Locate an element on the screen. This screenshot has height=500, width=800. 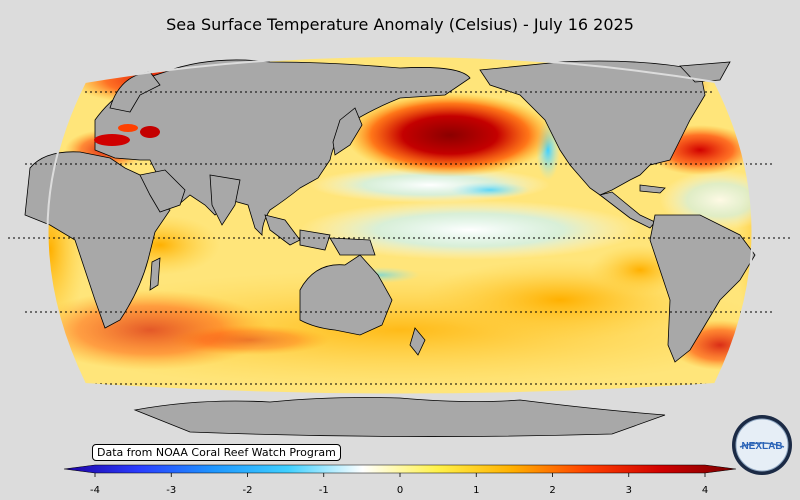
new-zealand is located at coordinates (417, 341).